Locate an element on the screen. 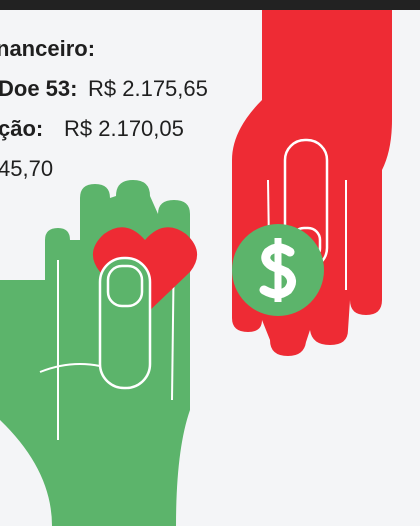 The image size is (420, 526). top-bar is located at coordinates (210, 5).